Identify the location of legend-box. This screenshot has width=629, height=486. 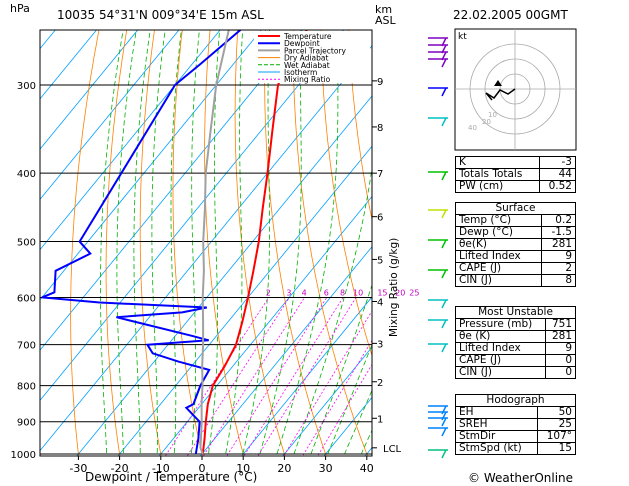
(312, 57).